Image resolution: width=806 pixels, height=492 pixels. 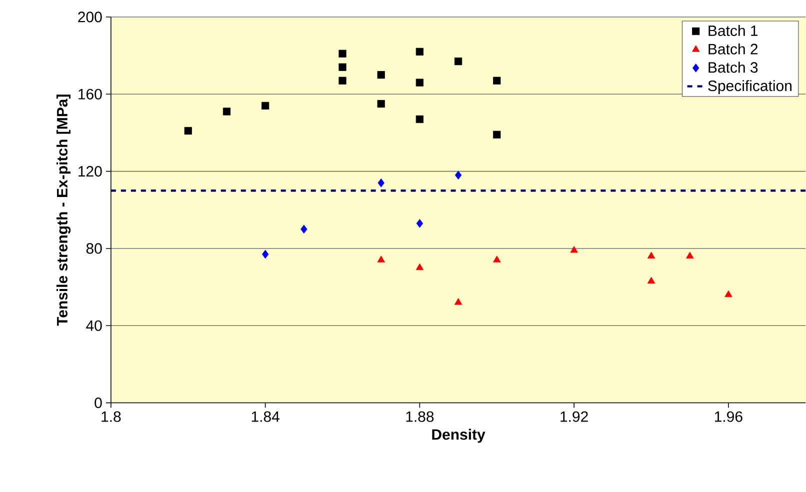 I want to click on x-tick-label: 1.96, so click(x=728, y=416).